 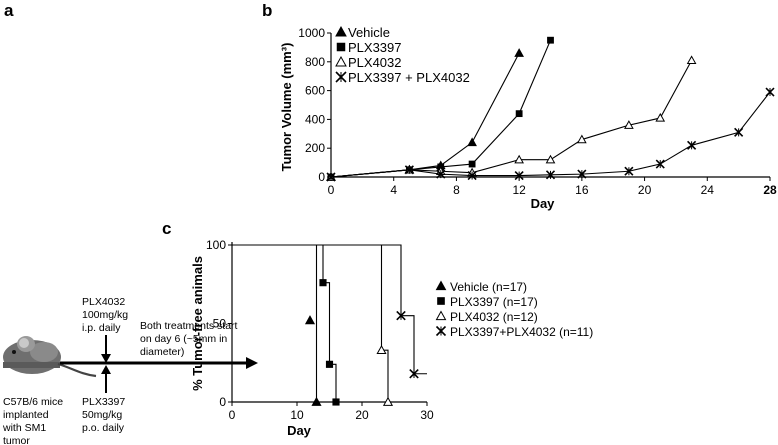 What do you see at coordinates (708, 190) in the screenshot?
I see `b-x-tick-label: 24` at bounding box center [708, 190].